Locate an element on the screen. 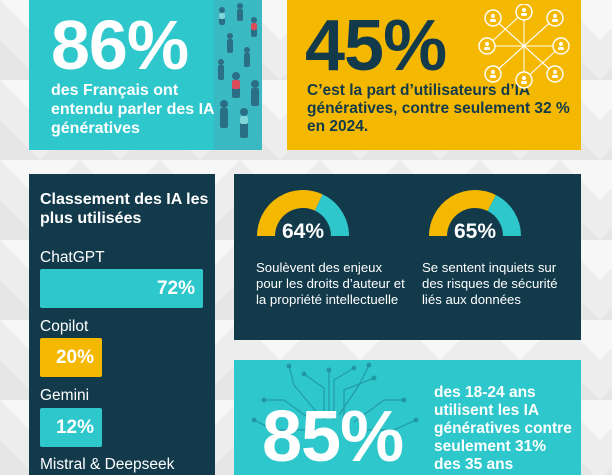  crowd-photo is located at coordinates (238, 75).